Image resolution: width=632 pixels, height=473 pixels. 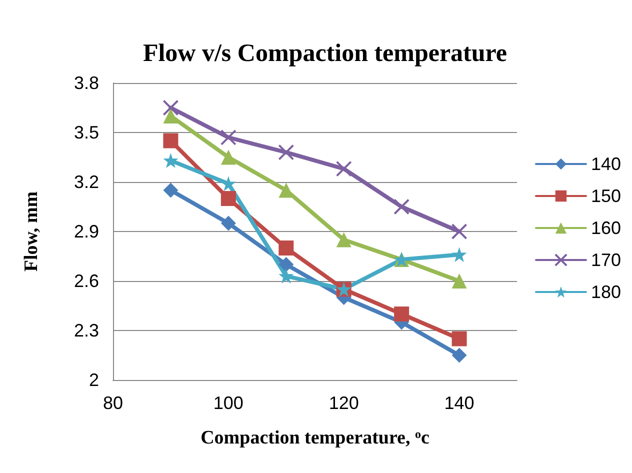 I want to click on legend-label: 180, so click(x=606, y=292).